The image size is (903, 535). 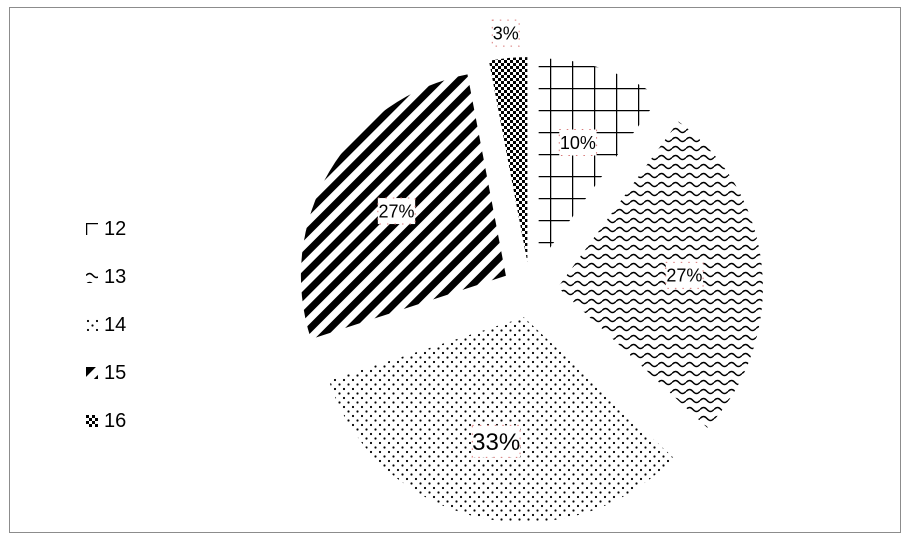 I want to click on legend-item-14: 14, so click(x=106, y=325).